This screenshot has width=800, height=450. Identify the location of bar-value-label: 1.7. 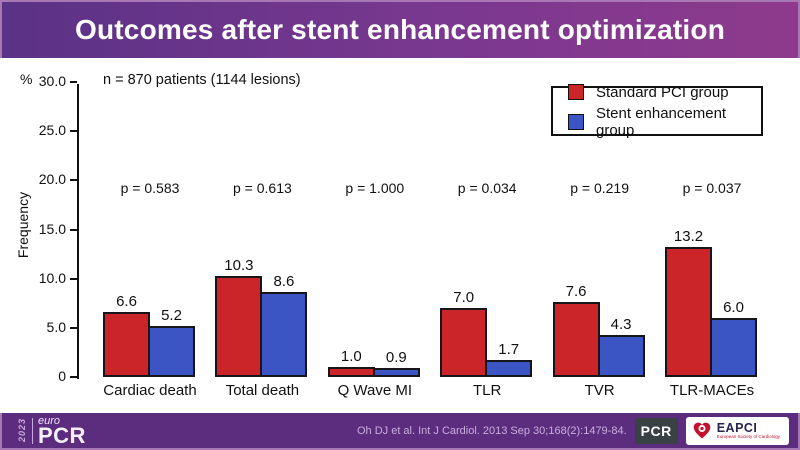
(509, 350).